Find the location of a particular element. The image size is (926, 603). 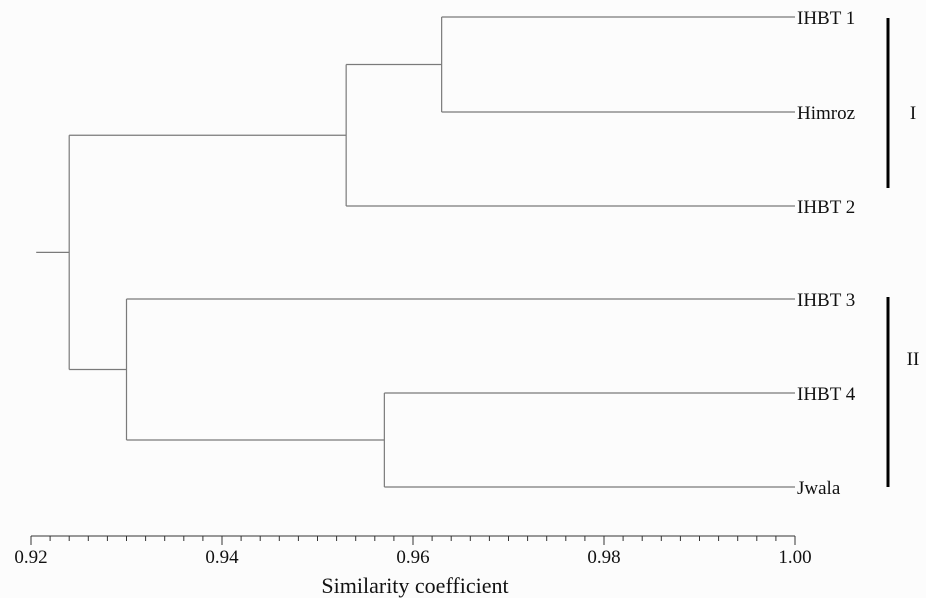

x-tick-label: 1.00 is located at coordinates (794, 557).